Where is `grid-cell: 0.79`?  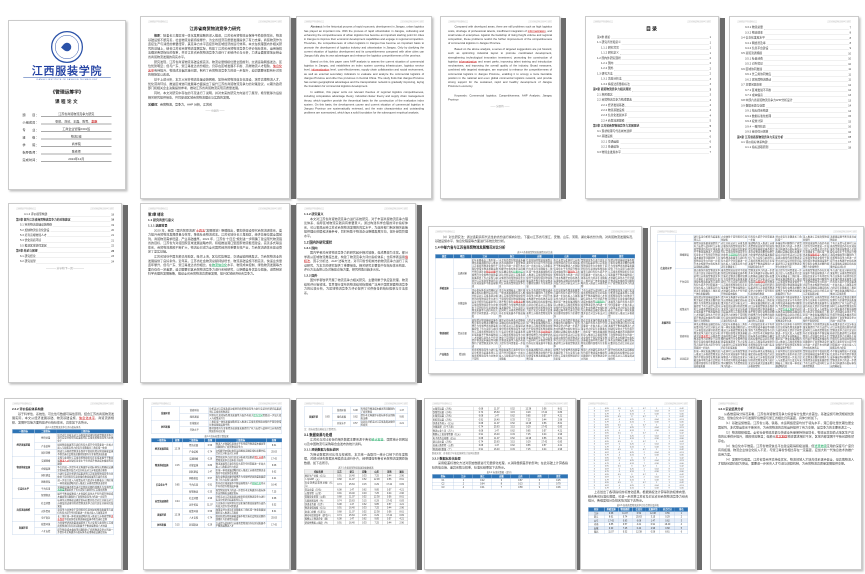
grid-cell: 0.79 is located at coordinates (607, 488).